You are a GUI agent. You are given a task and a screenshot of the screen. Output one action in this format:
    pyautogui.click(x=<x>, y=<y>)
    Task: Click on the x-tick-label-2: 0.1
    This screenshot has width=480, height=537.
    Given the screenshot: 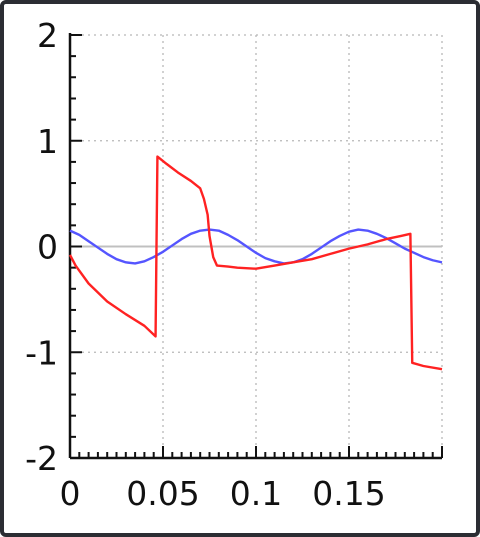 What is the action you would take?
    pyautogui.click(x=256, y=493)
    